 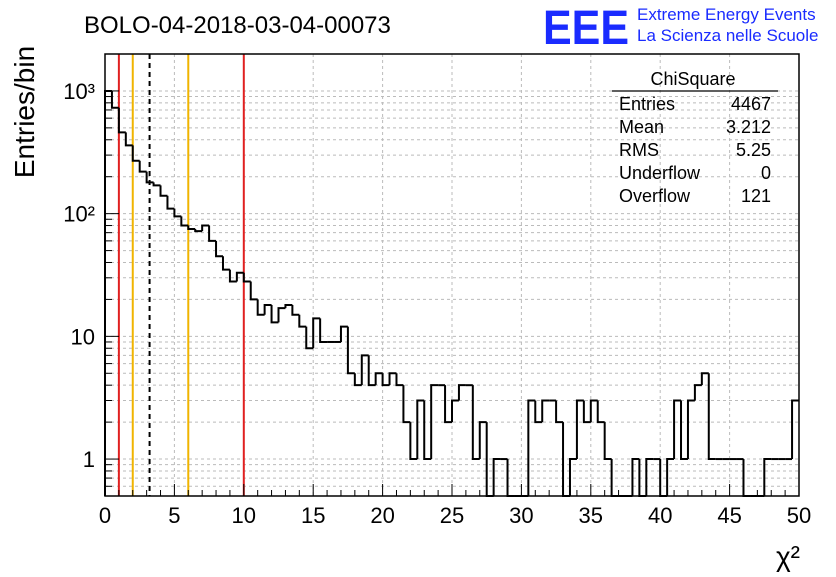 What do you see at coordinates (244, 515) in the screenshot?
I see `x-tick-label: 10` at bounding box center [244, 515].